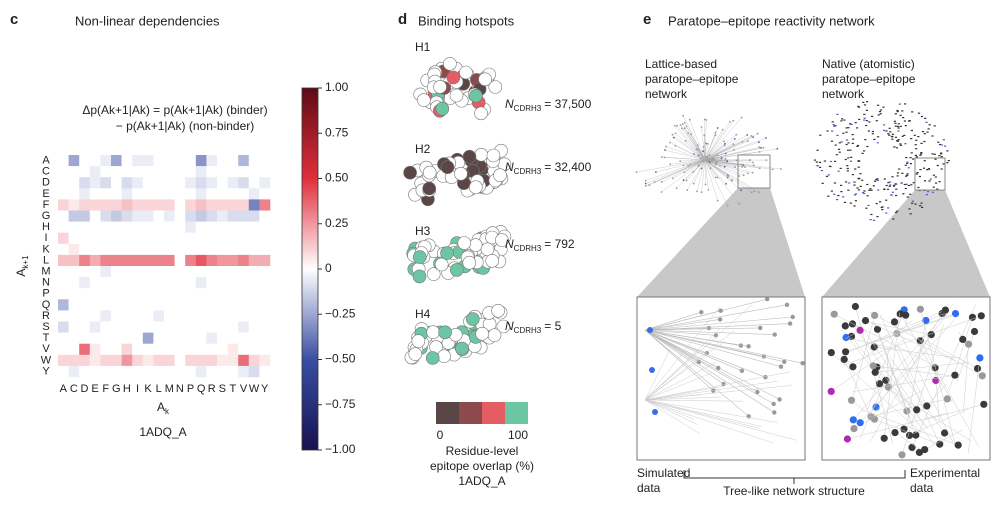 The image size is (1000, 506). Describe the element at coordinates (337, 87) in the screenshot. I see `colorbar-tick-label: 1.00` at that location.